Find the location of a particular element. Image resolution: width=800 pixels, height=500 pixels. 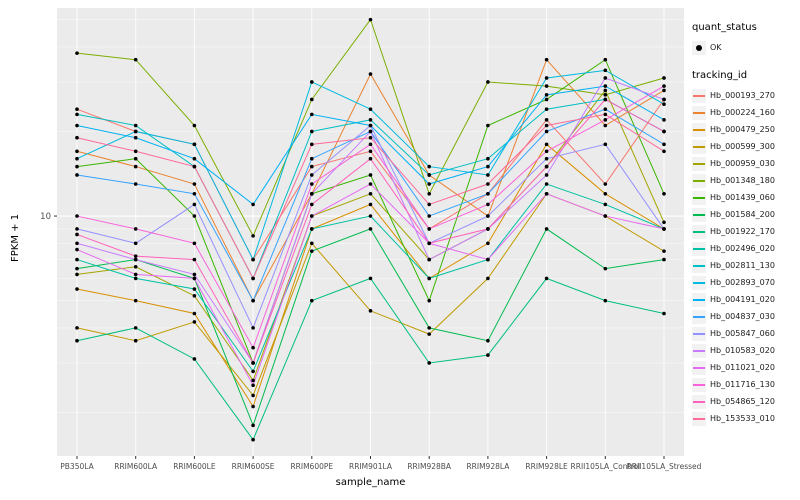

x-tick-label: RRIM928BA is located at coordinates (429, 466).